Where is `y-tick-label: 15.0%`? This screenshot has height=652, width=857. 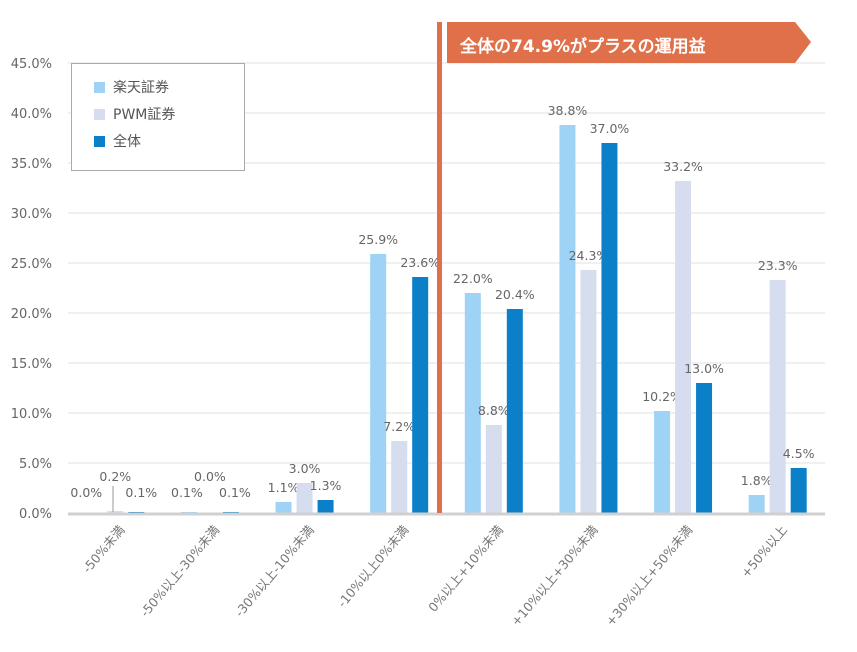
y-tick-label: 15.0% is located at coordinates (31, 364).